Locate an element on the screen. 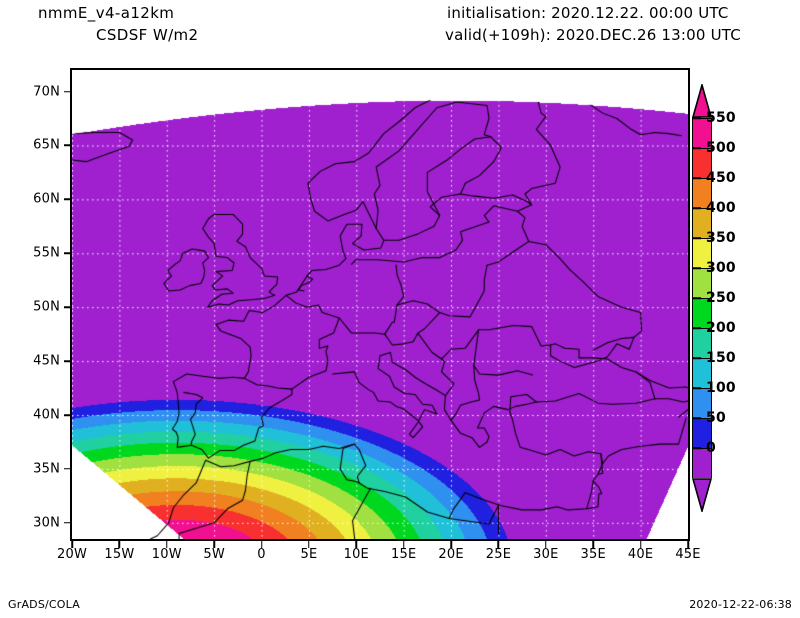  y-tick-label: 70N is located at coordinates (46, 92).